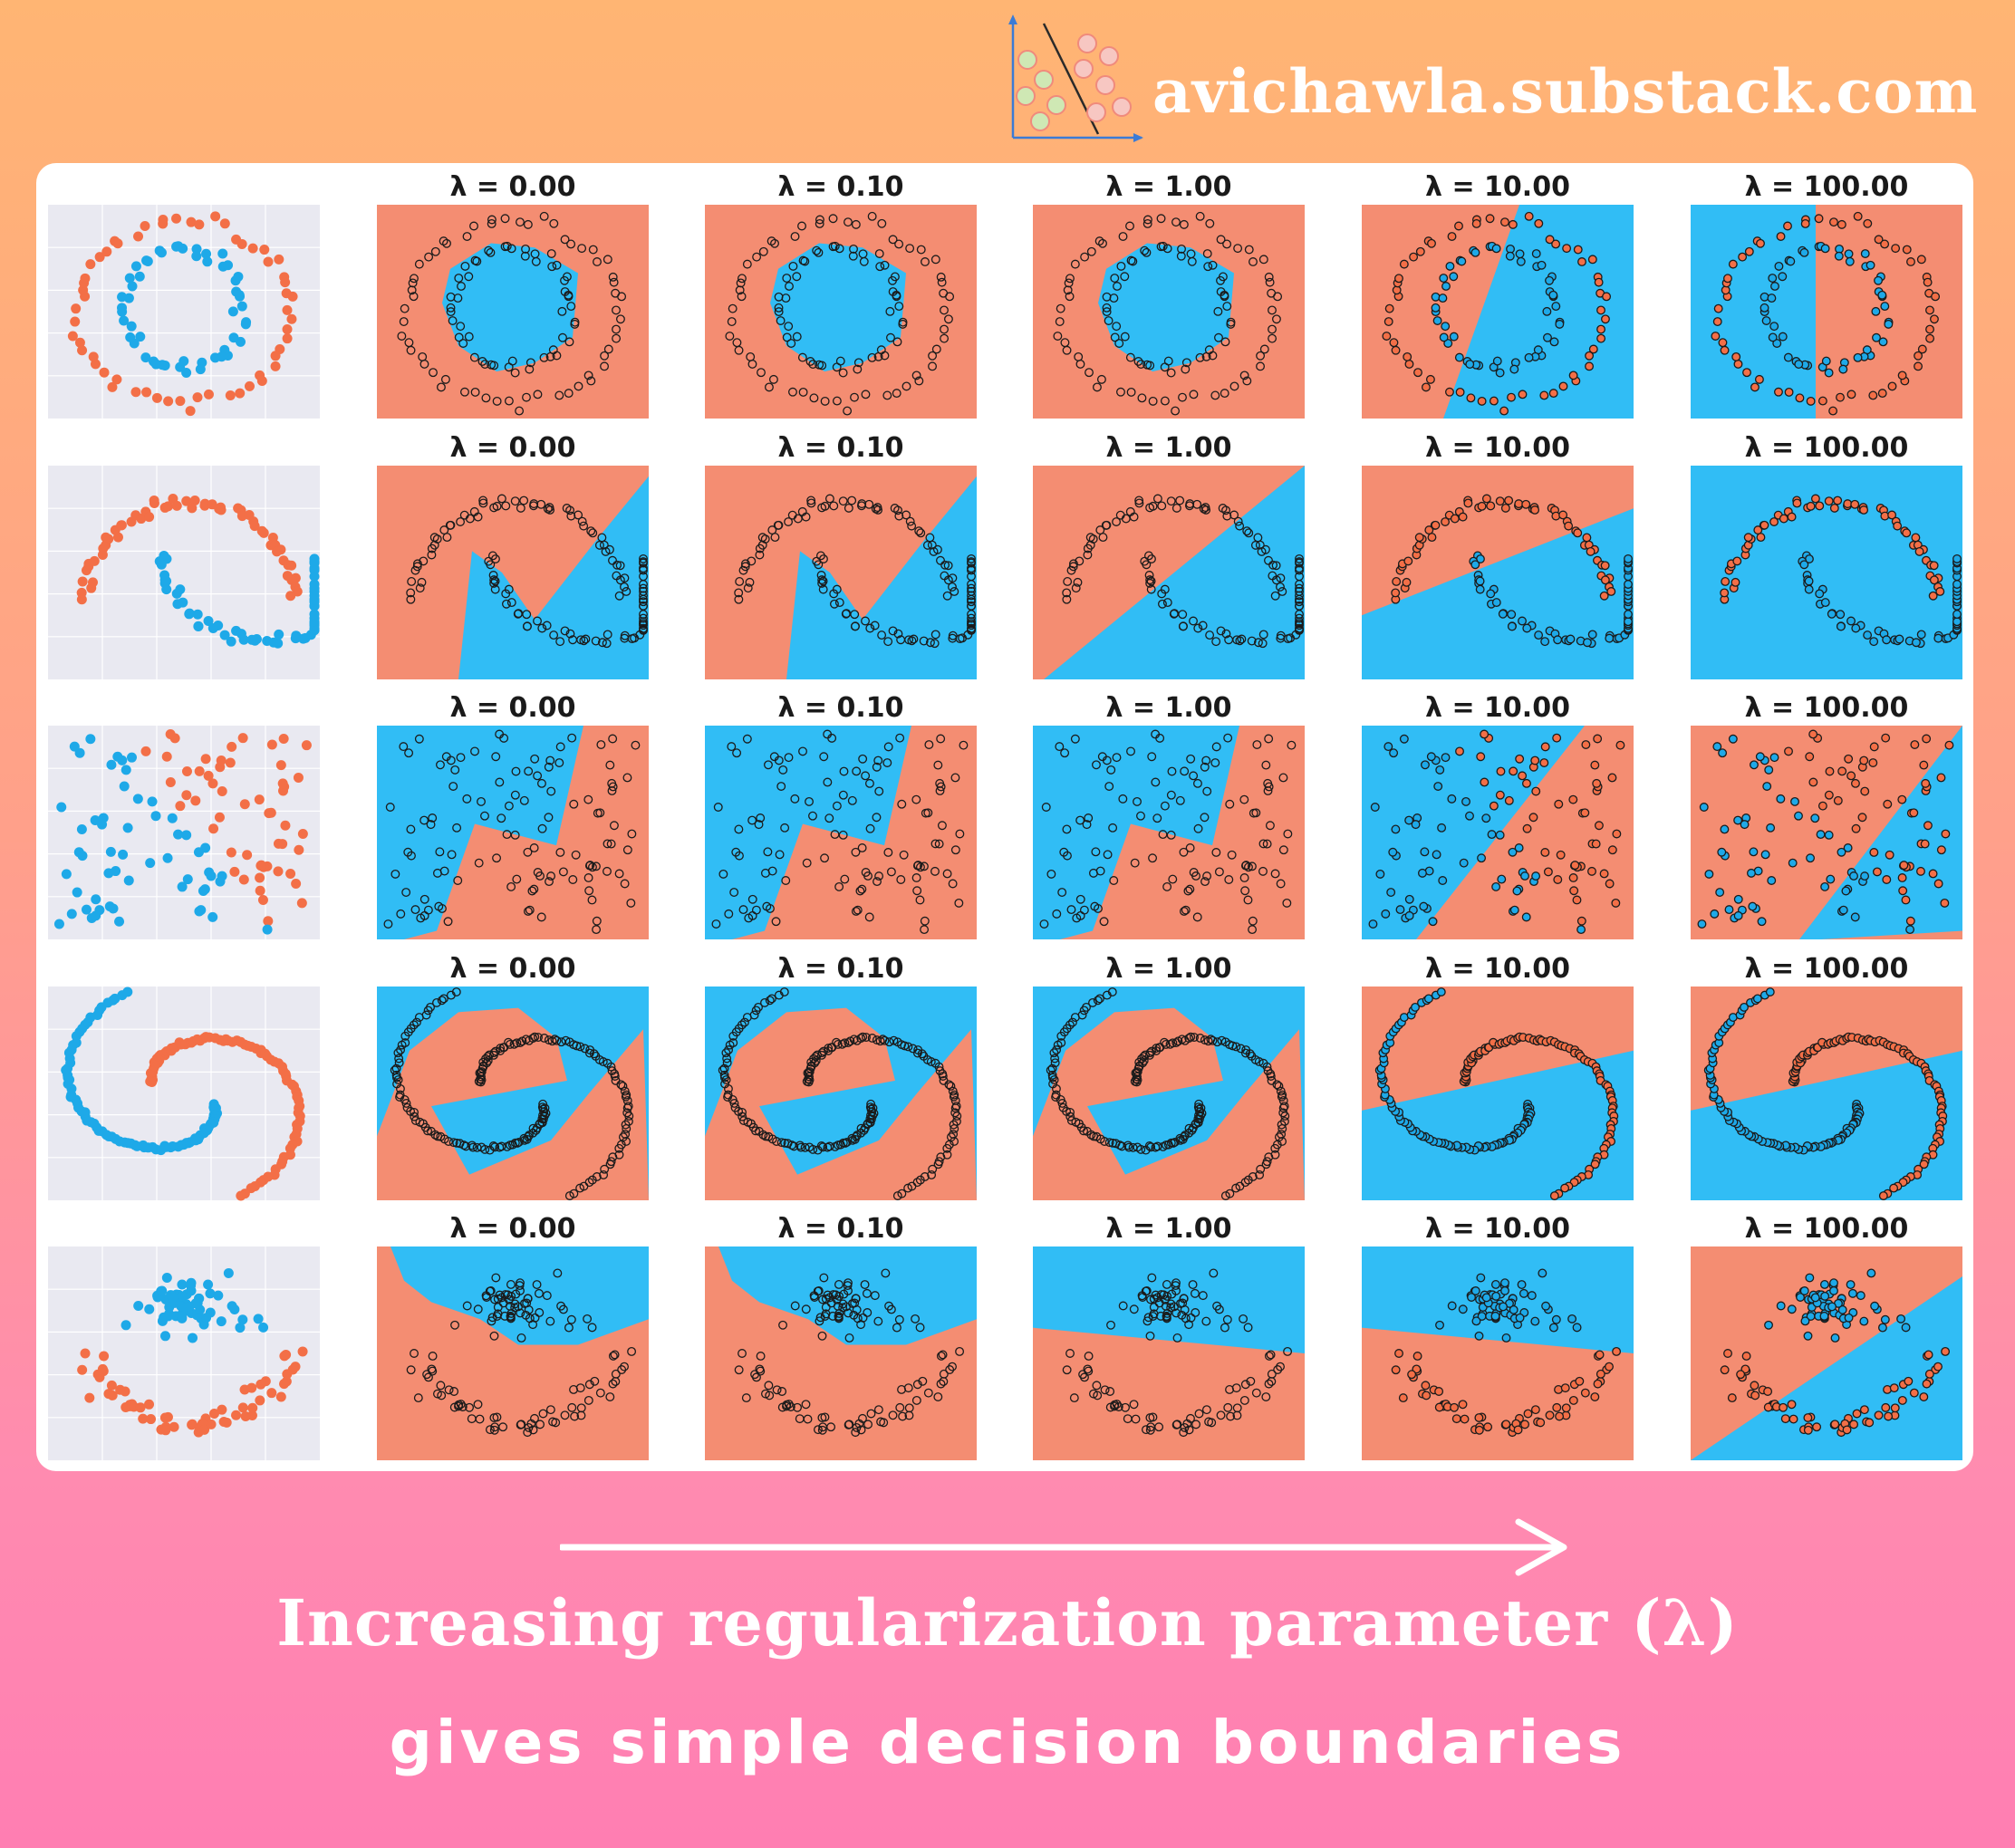 The image size is (2015, 1848). What do you see at coordinates (513, 295) in the screenshot?
I see `boundary-subplot: λ = 0.00` at bounding box center [513, 295].